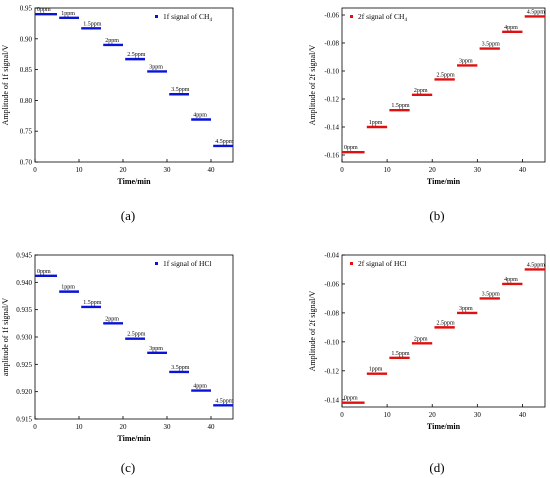  What do you see at coordinates (331, 371) in the screenshot?
I see `panel-d-ytick-label-1: -0.12` at bounding box center [331, 371].